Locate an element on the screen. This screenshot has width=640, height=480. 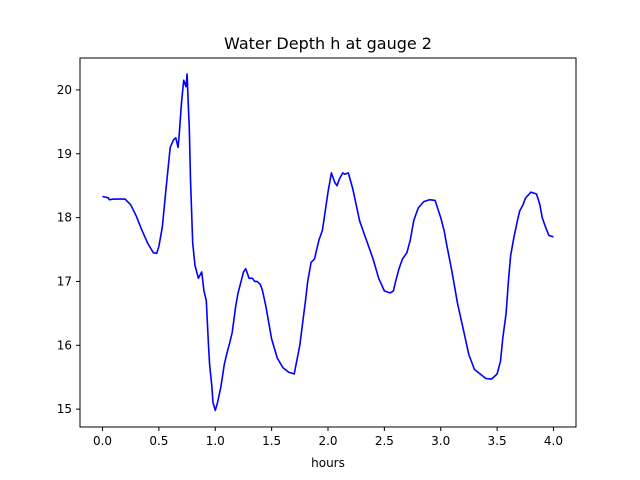
y-tick-label: 18 is located at coordinates (64, 218).